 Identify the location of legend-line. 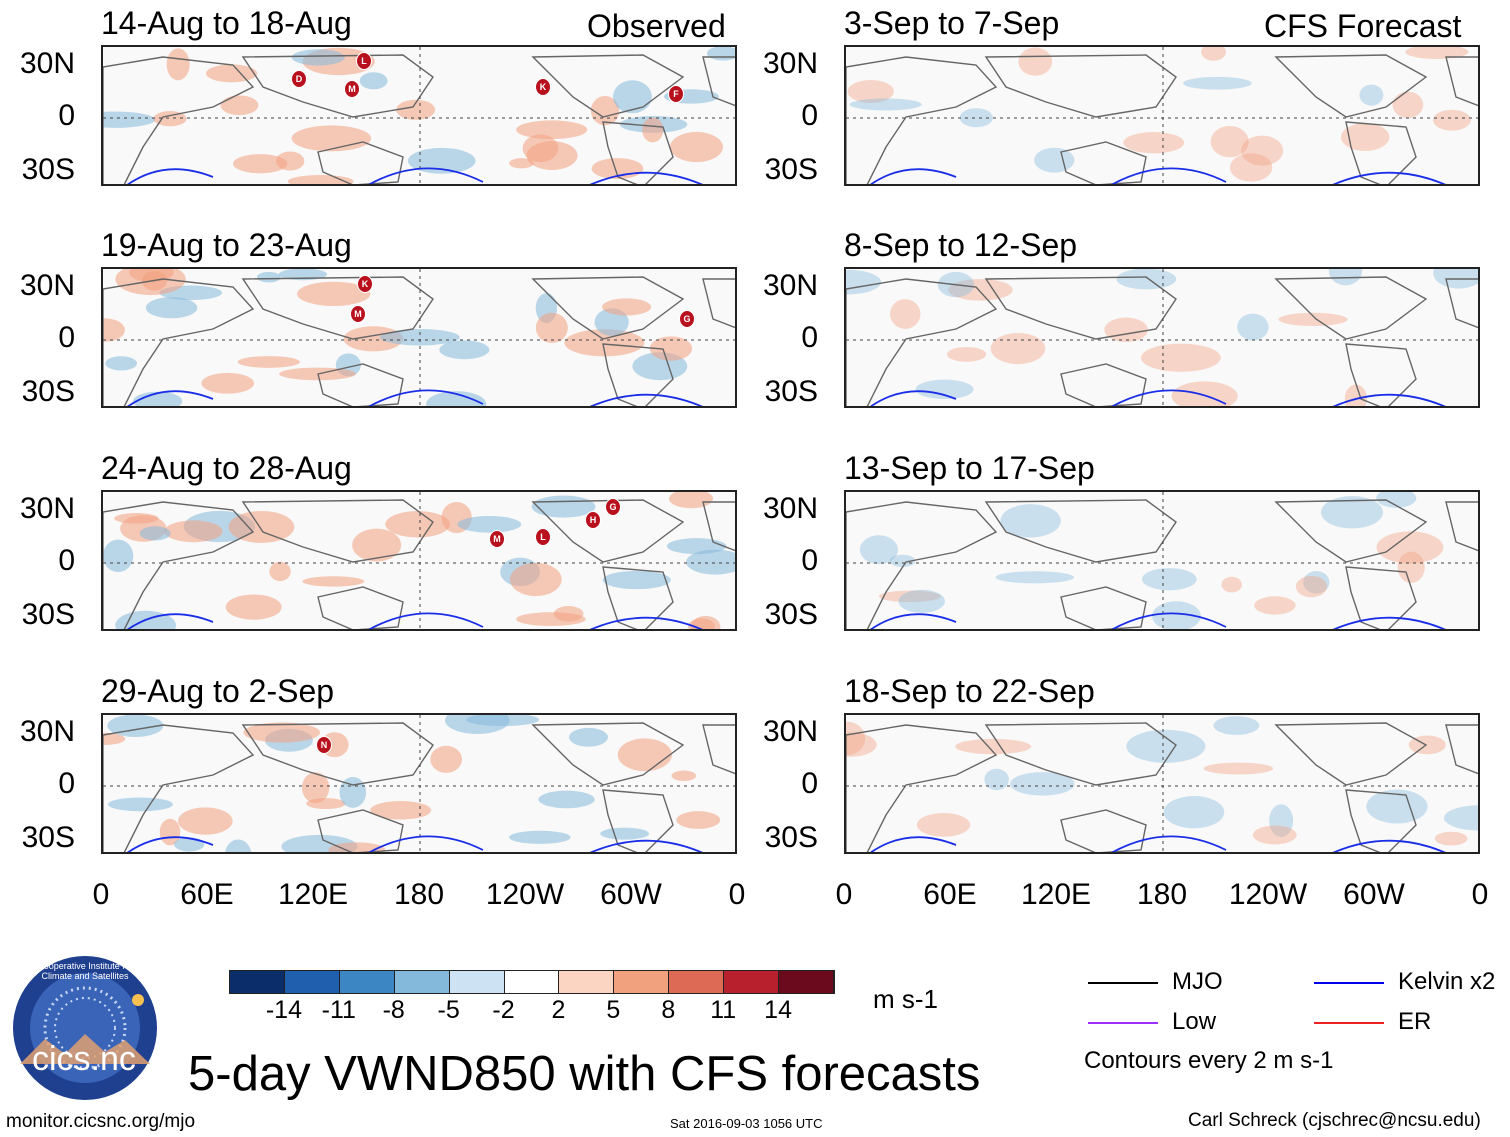
(1349, 983).